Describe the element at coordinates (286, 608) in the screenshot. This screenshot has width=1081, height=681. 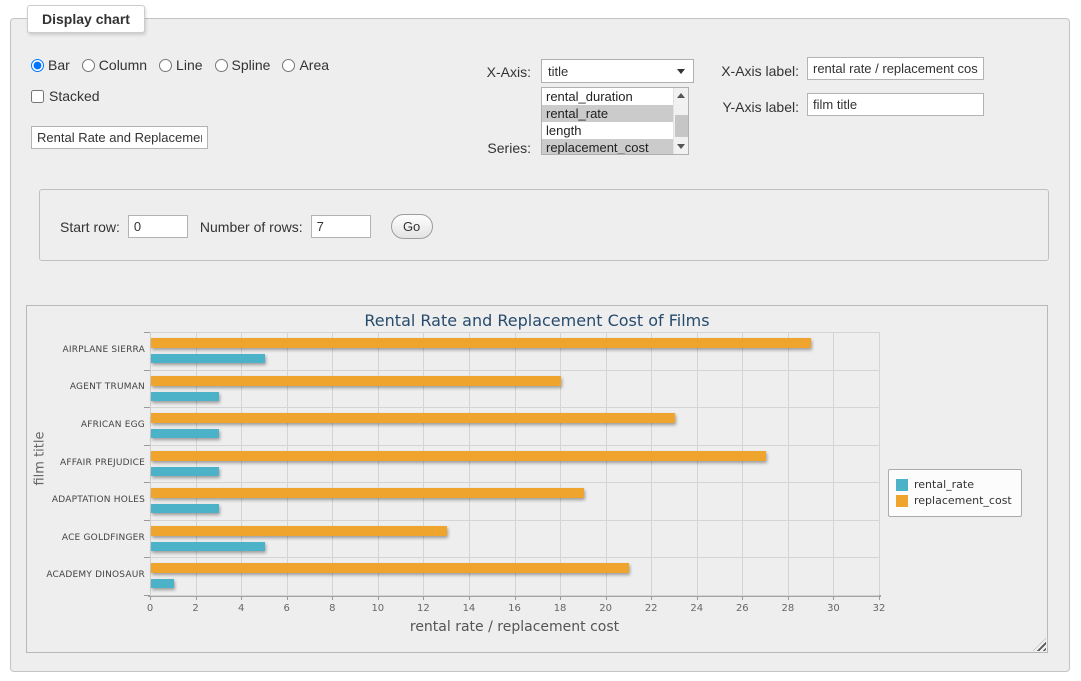
I see `x-tick-label: 6` at that location.